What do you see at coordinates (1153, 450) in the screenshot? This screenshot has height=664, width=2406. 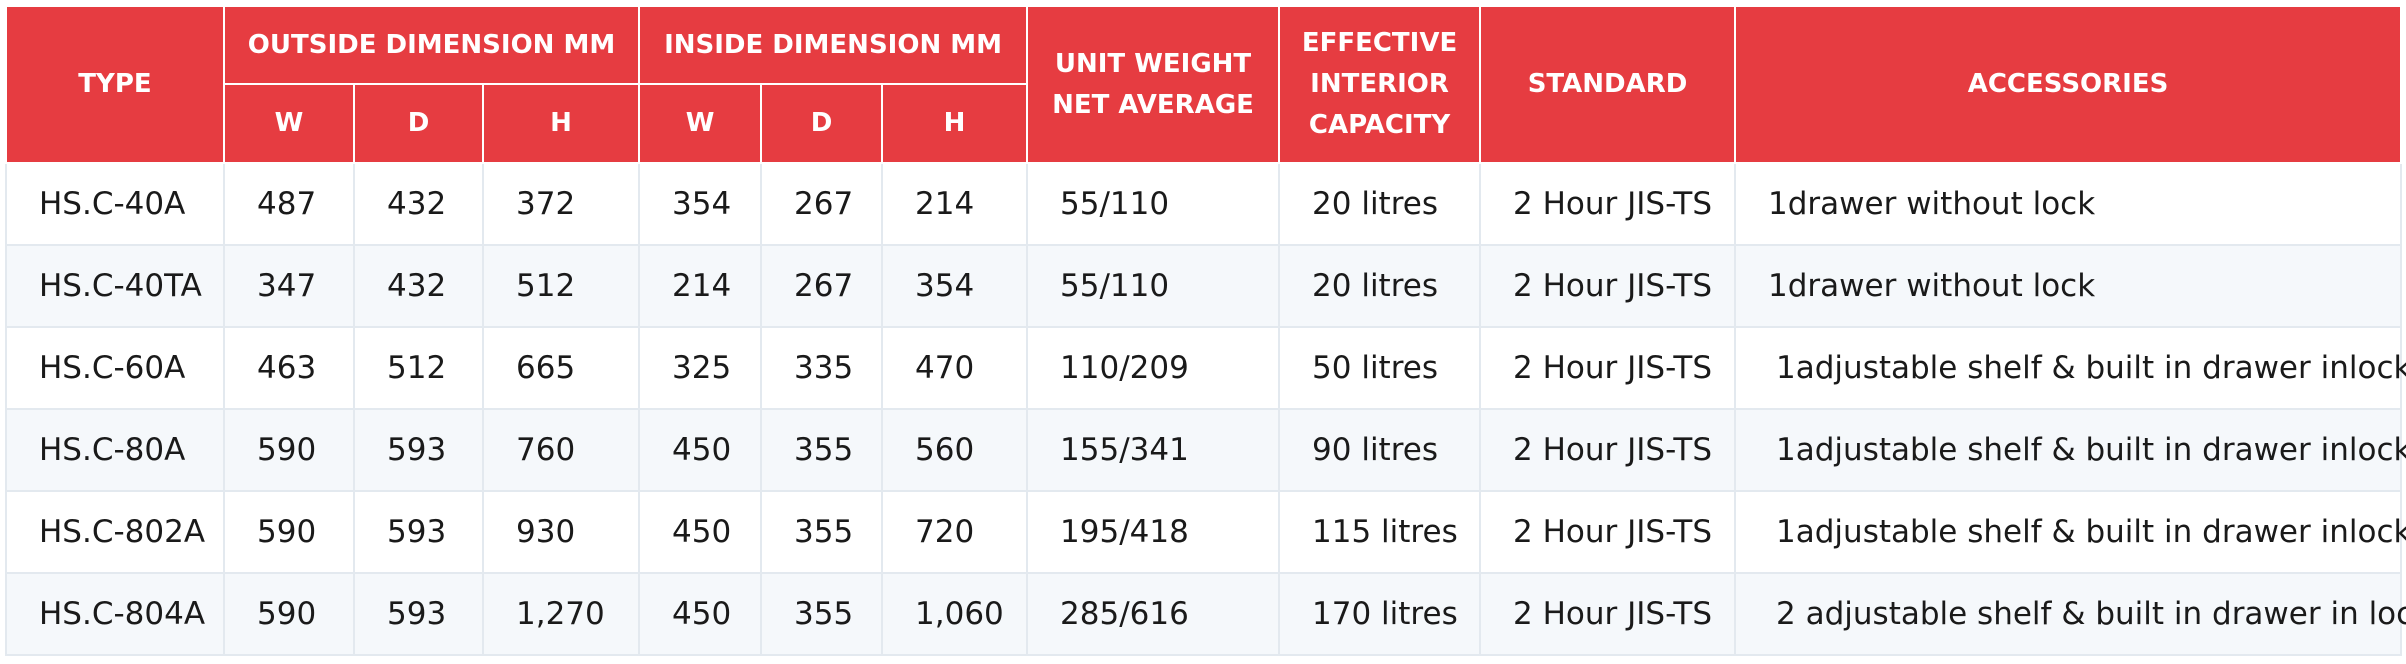 I see `cell-unit-weight: 155/341` at bounding box center [1153, 450].